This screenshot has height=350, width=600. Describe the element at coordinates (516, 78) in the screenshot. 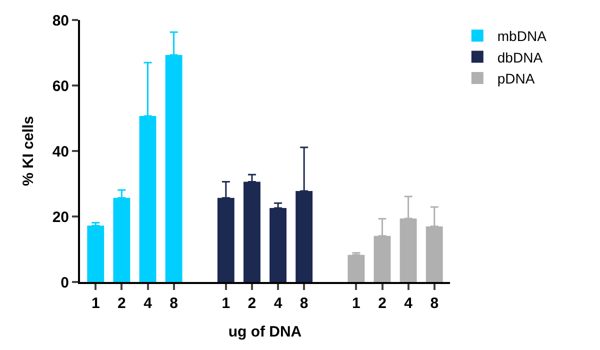

I see `legend-label: pDNA` at that location.